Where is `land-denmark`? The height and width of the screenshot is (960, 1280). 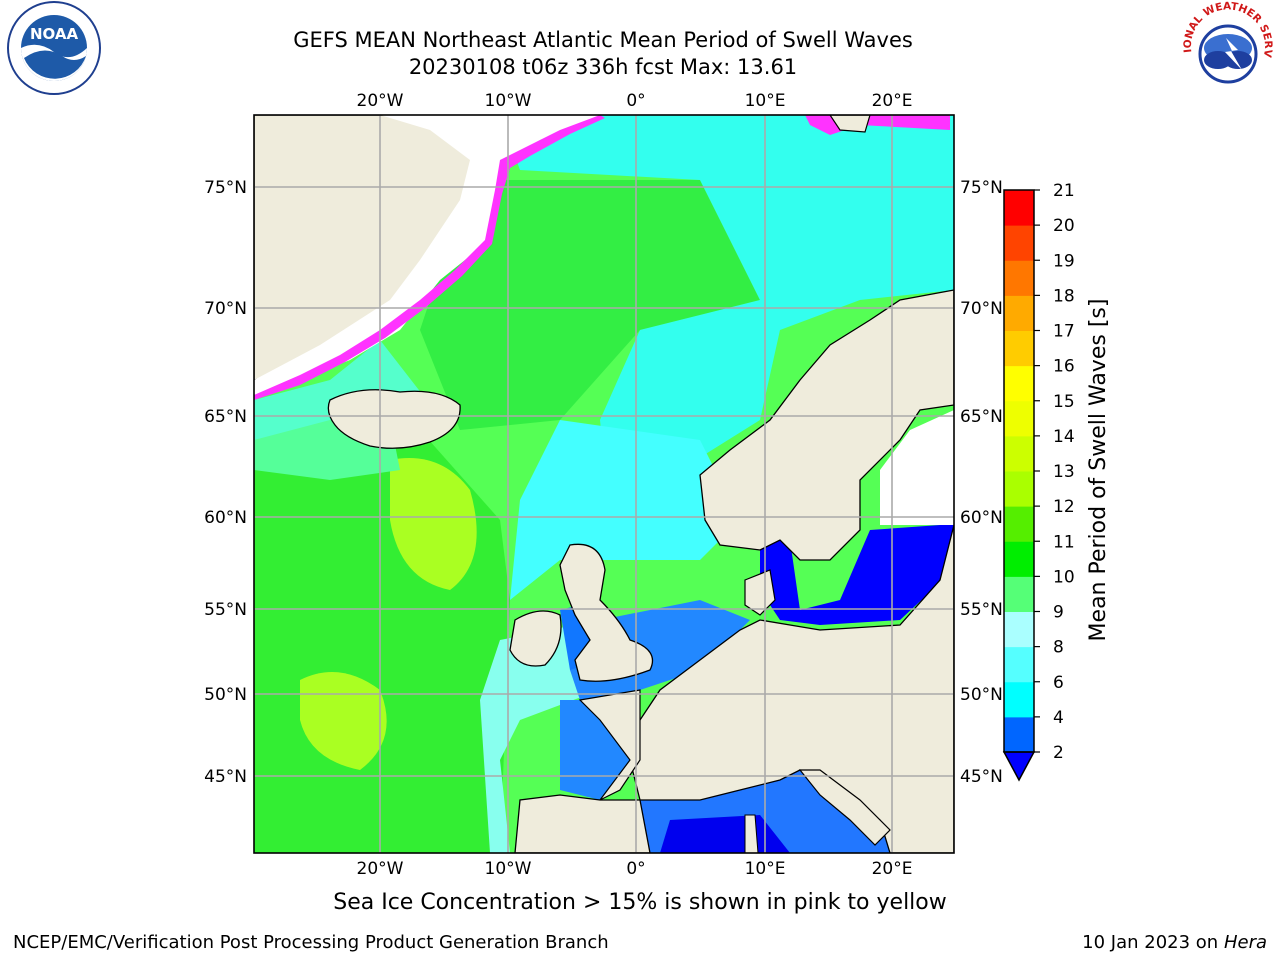 land-denmark is located at coordinates (760, 592).